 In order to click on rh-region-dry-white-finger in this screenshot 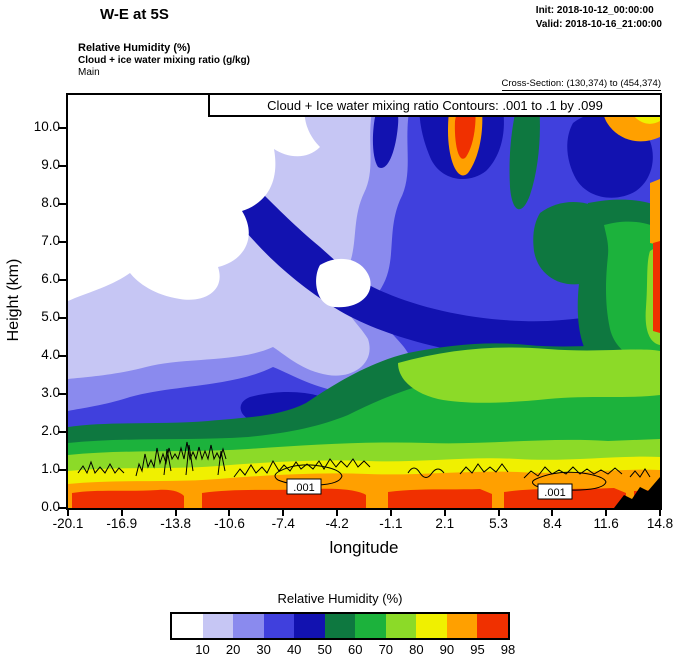, I will do `click(343, 283)`.